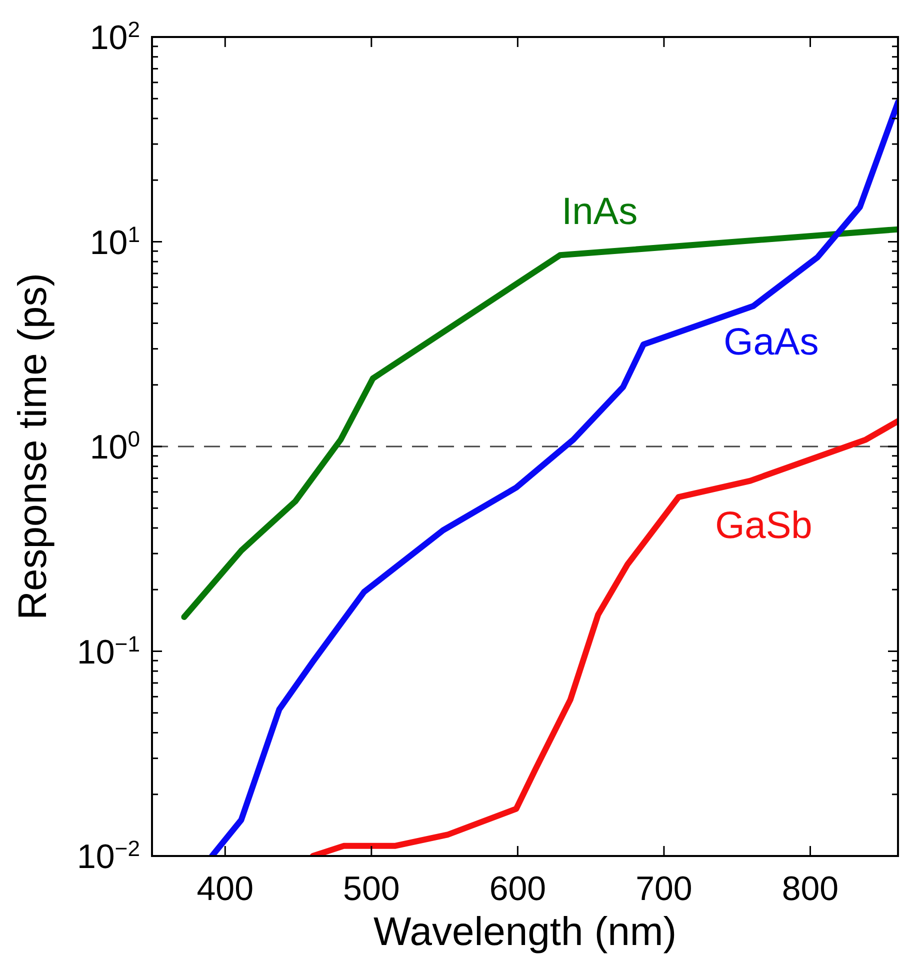  What do you see at coordinates (371, 889) in the screenshot?
I see `x-tick-label: 500` at bounding box center [371, 889].